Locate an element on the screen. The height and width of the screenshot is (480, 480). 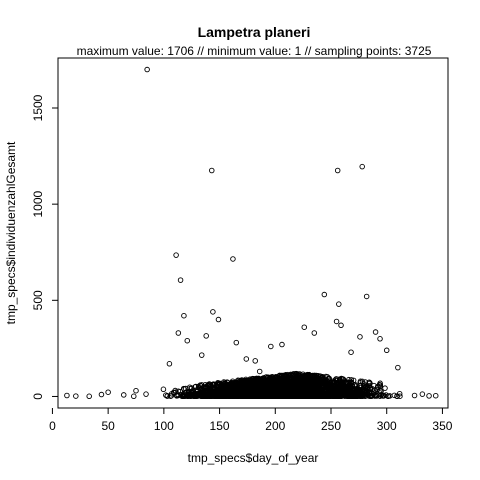
x-tick-label-5: 250 is located at coordinates (331, 426).